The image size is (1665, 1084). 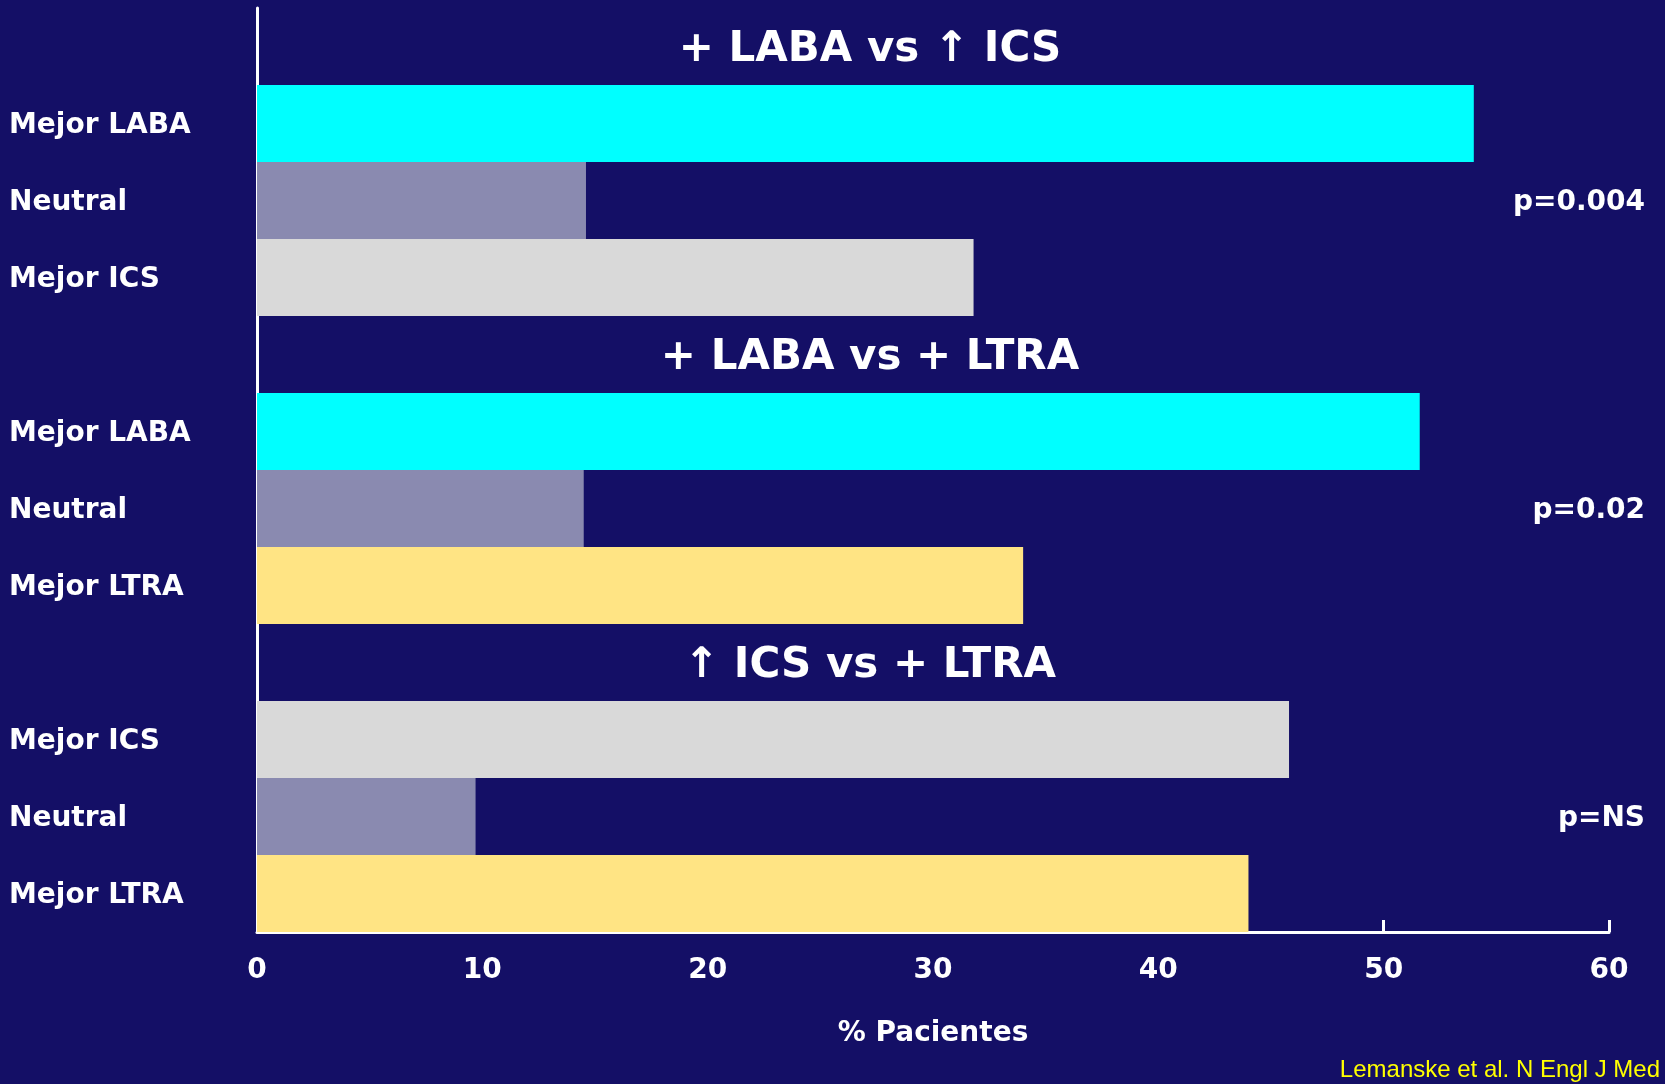 What do you see at coordinates (1601, 816) in the screenshot?
I see `annotation: p=NS` at bounding box center [1601, 816].